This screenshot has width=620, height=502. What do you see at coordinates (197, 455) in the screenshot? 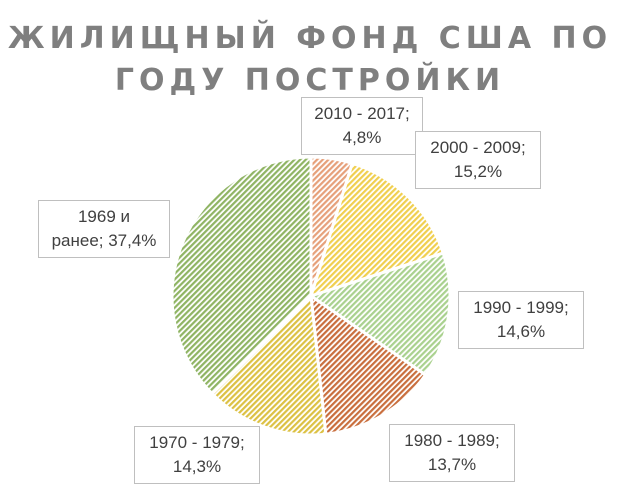
I see `slice-label-1970-1979: 1970 - 1979; 14,3%` at bounding box center [197, 455].